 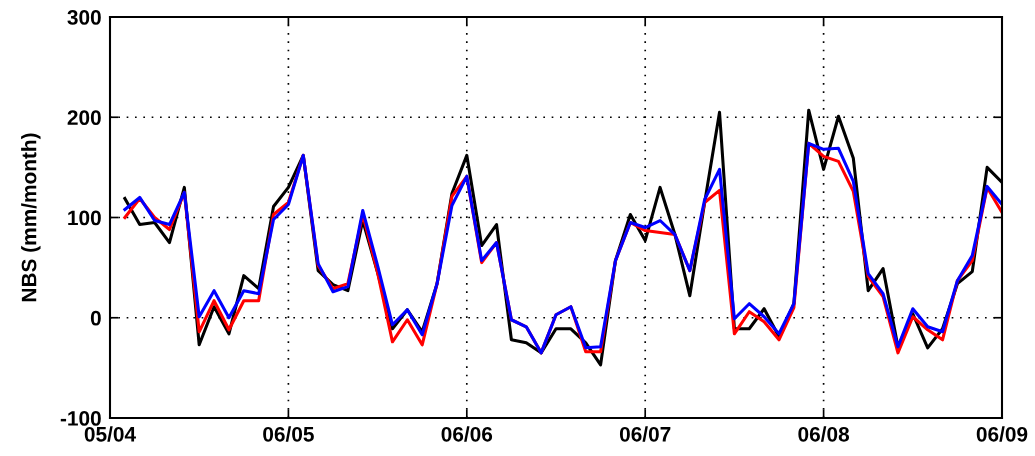 What do you see at coordinates (84, 218) in the screenshot?
I see `y-tick-label: 100` at bounding box center [84, 218].